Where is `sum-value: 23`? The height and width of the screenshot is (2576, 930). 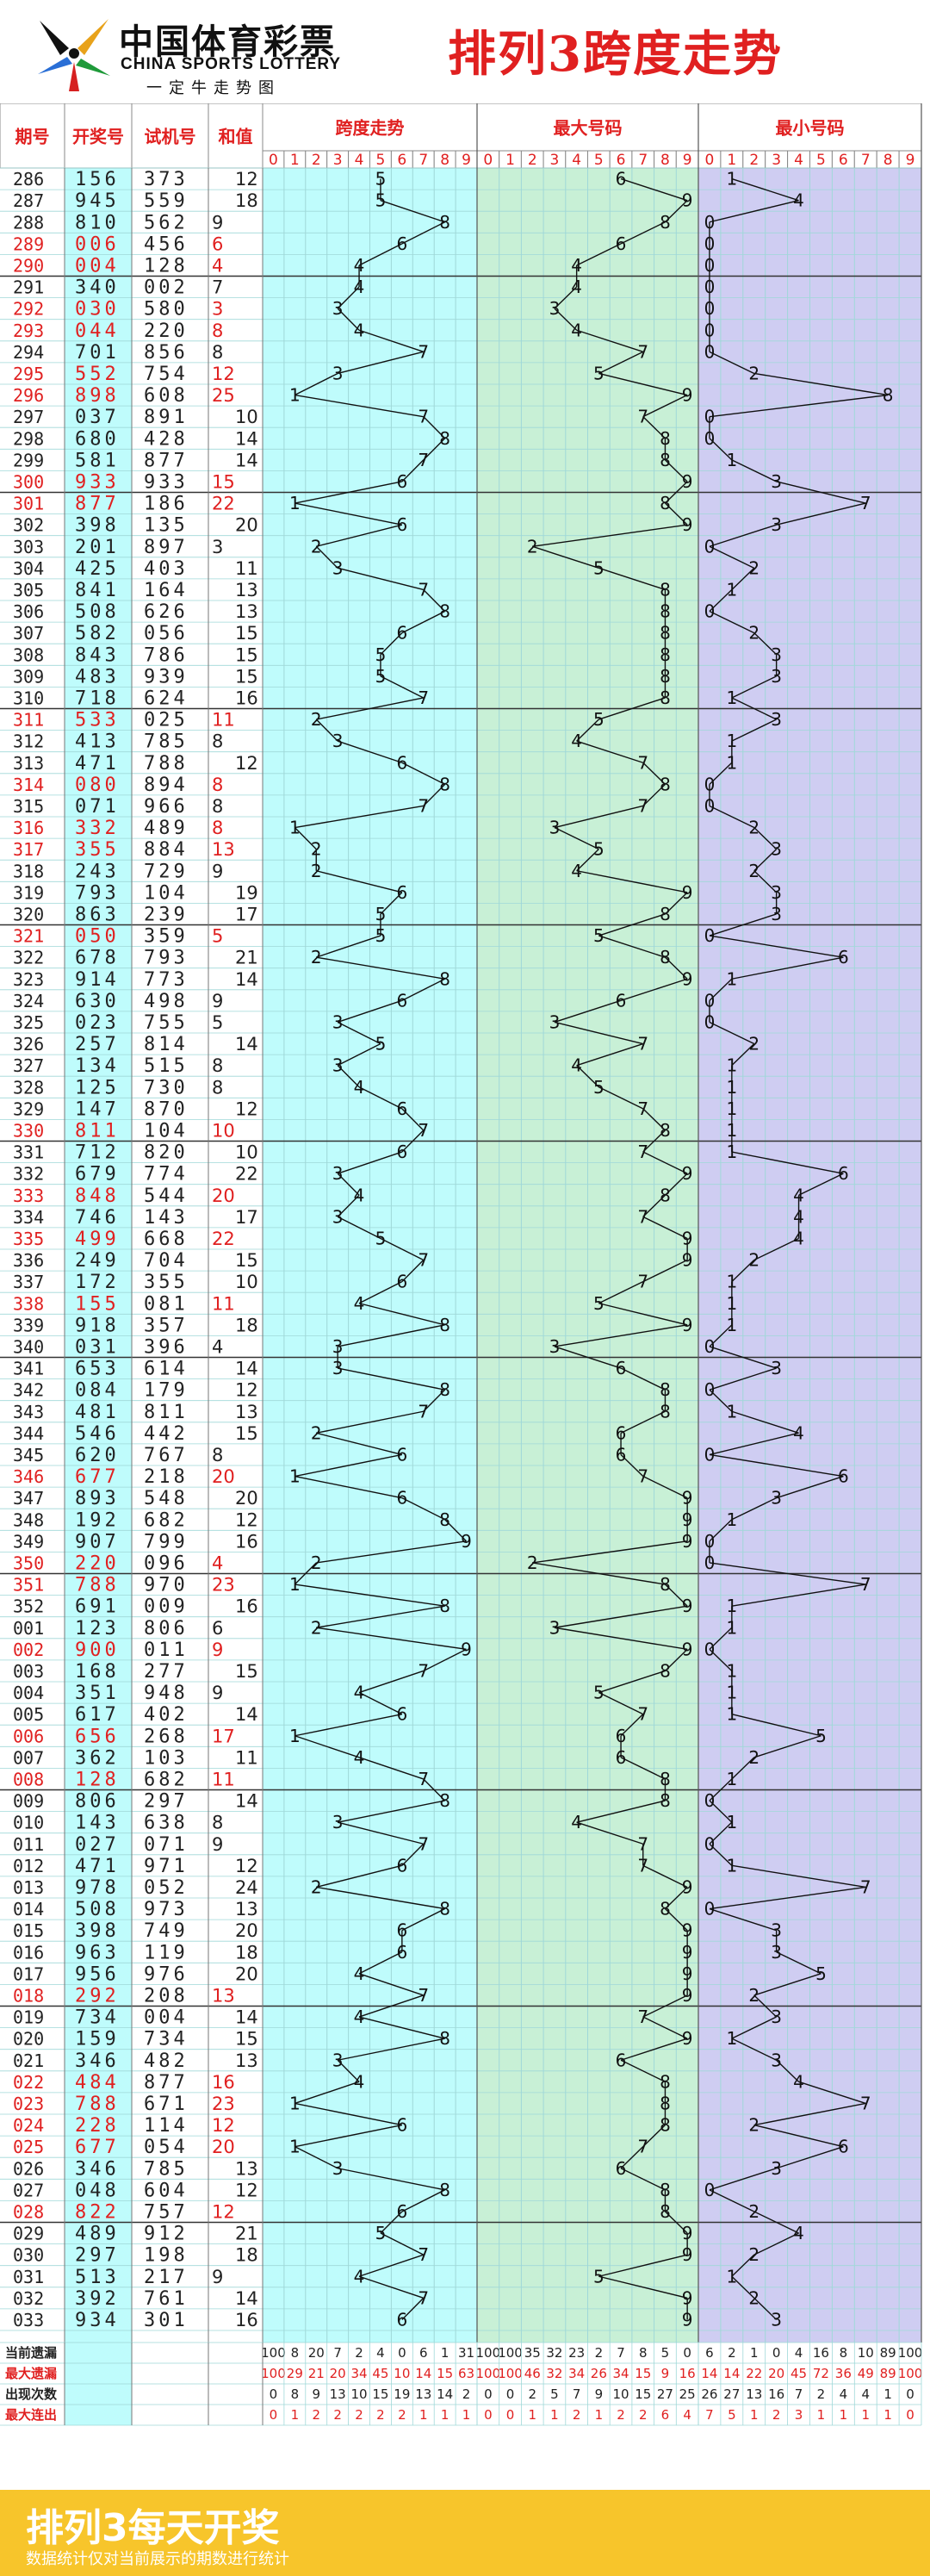
sum-value: 23 is located at coordinates (224, 1586).